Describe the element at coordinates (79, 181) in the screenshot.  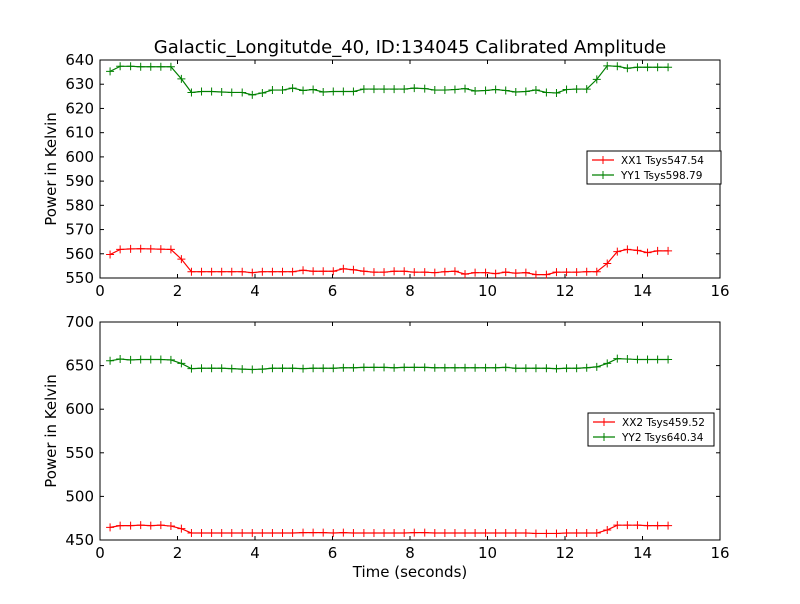
I see `y-tick-label: 590` at that location.